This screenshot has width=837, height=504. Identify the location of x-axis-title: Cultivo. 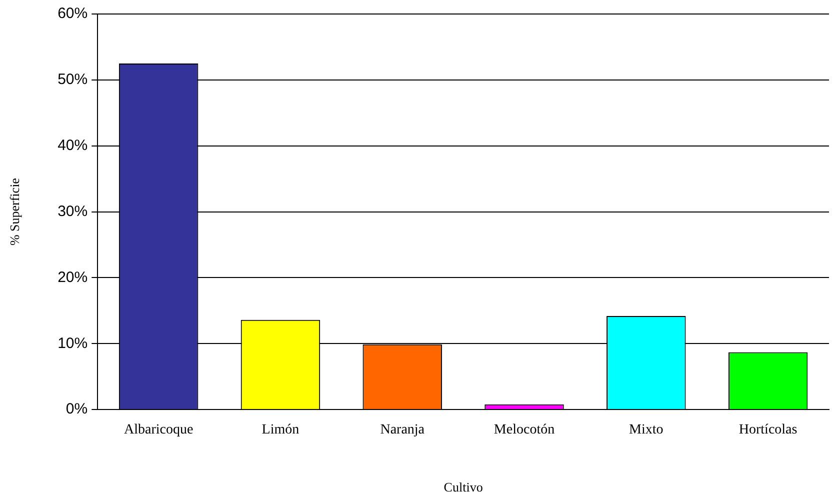
(463, 487).